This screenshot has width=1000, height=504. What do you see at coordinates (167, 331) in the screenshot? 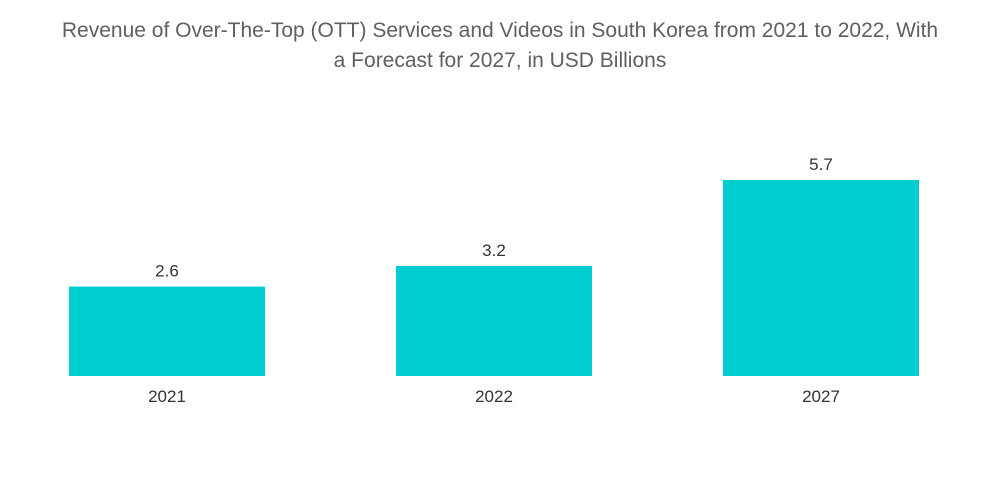
I see `bar-2021` at bounding box center [167, 331].